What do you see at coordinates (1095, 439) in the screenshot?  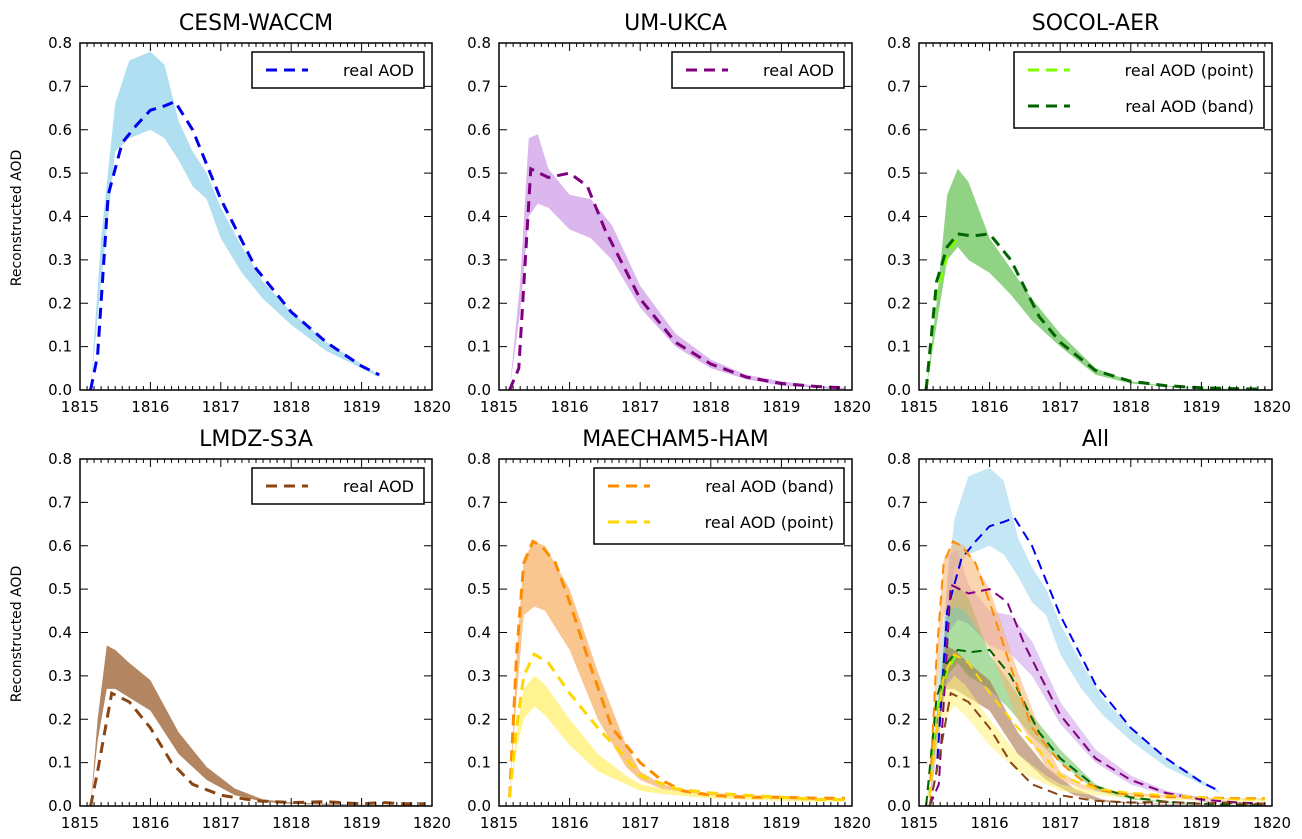 I see `panel-title: All` at bounding box center [1095, 439].